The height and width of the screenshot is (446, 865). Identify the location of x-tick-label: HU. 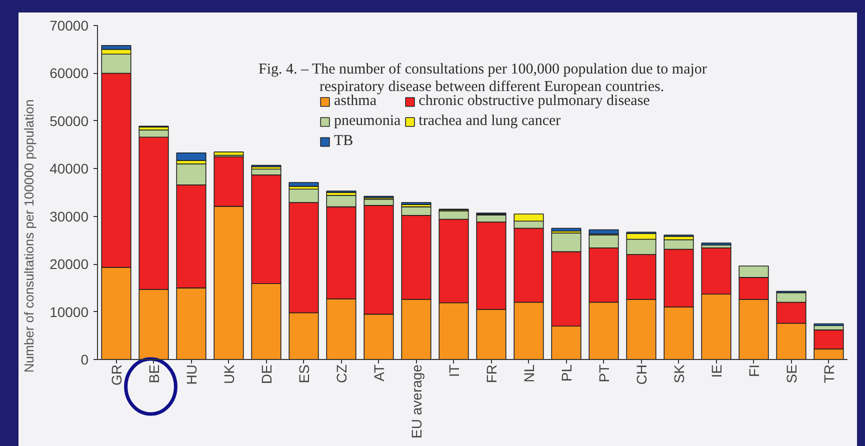
(191, 374).